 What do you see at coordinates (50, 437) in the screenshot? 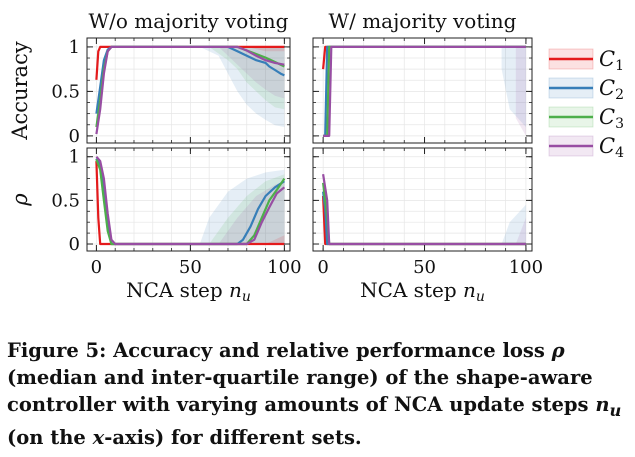
I see `caption-mid2: (on the` at bounding box center [50, 437].